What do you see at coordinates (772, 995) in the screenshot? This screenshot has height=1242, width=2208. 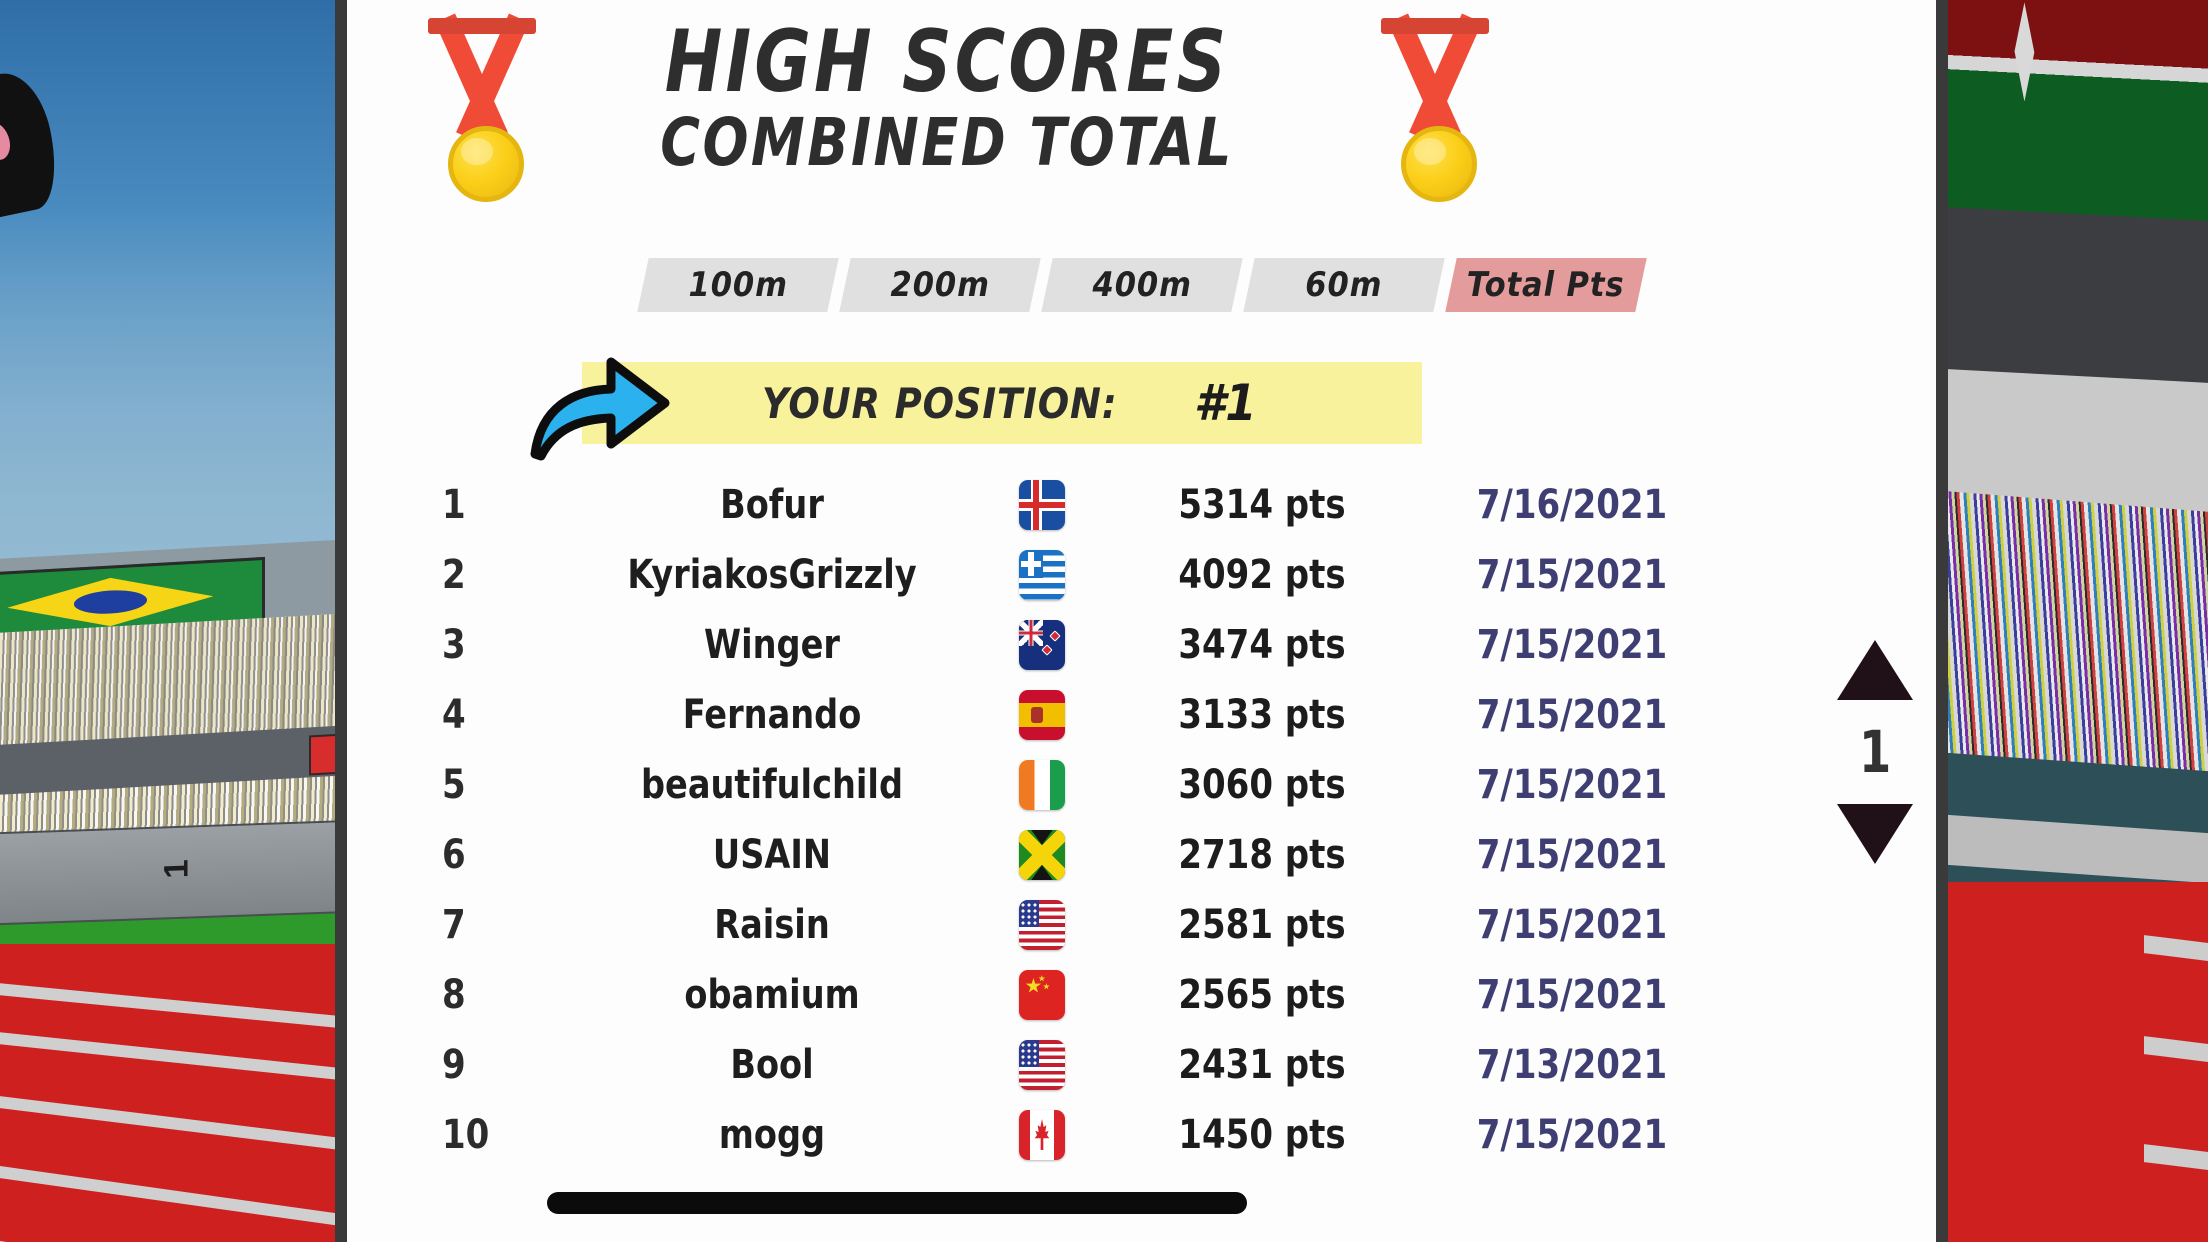 I see `row-name: obamium` at bounding box center [772, 995].